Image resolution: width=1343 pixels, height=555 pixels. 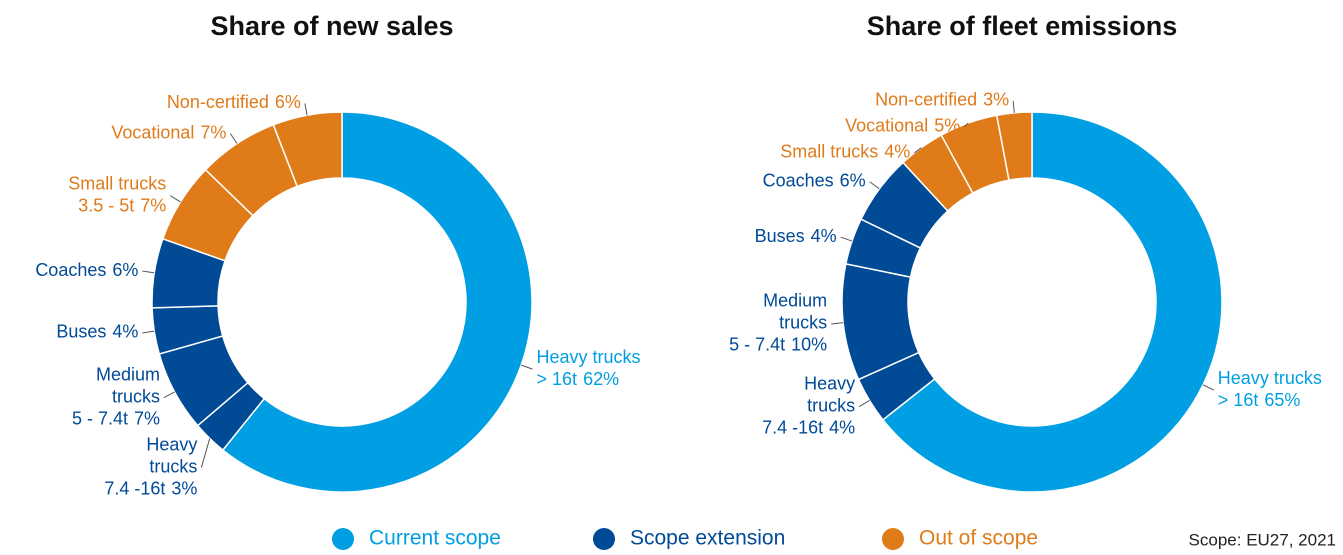 I want to click on value-label: 10%, so click(x=809, y=345).